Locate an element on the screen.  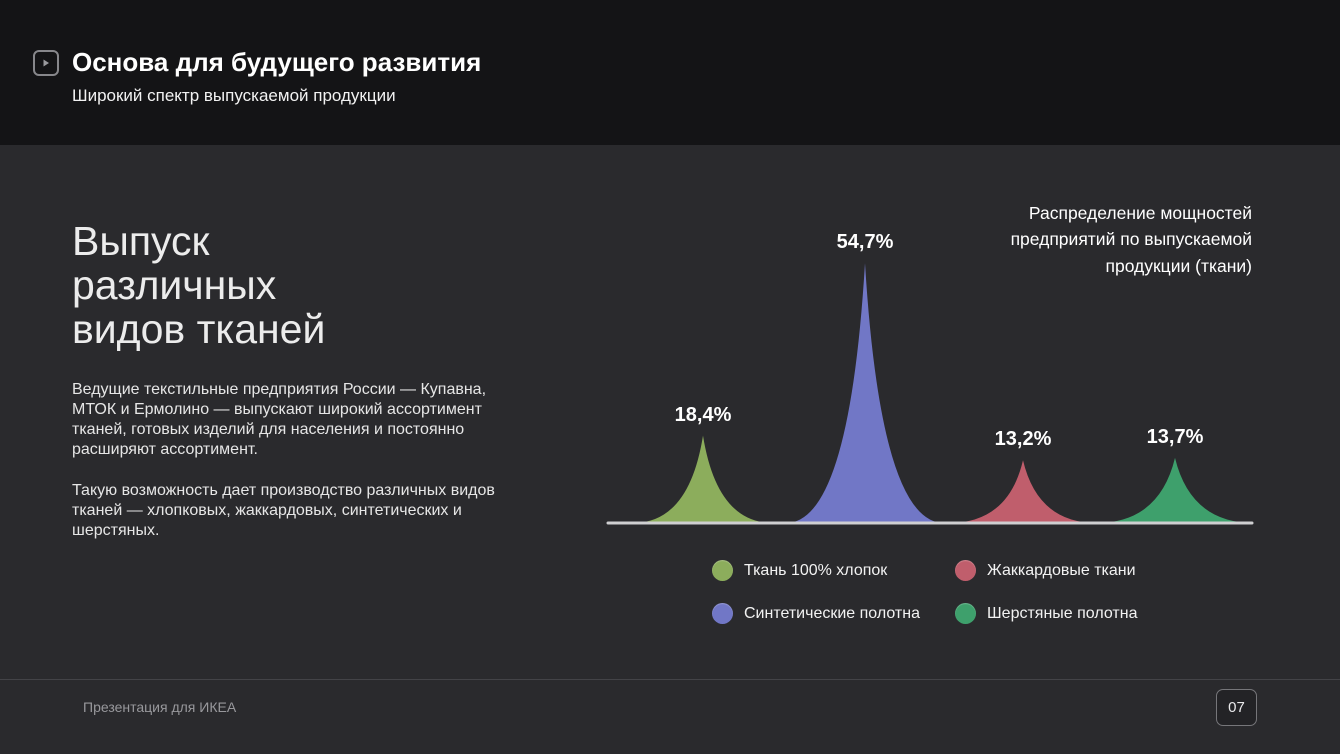
page-number: 07 is located at coordinates (1236, 707).